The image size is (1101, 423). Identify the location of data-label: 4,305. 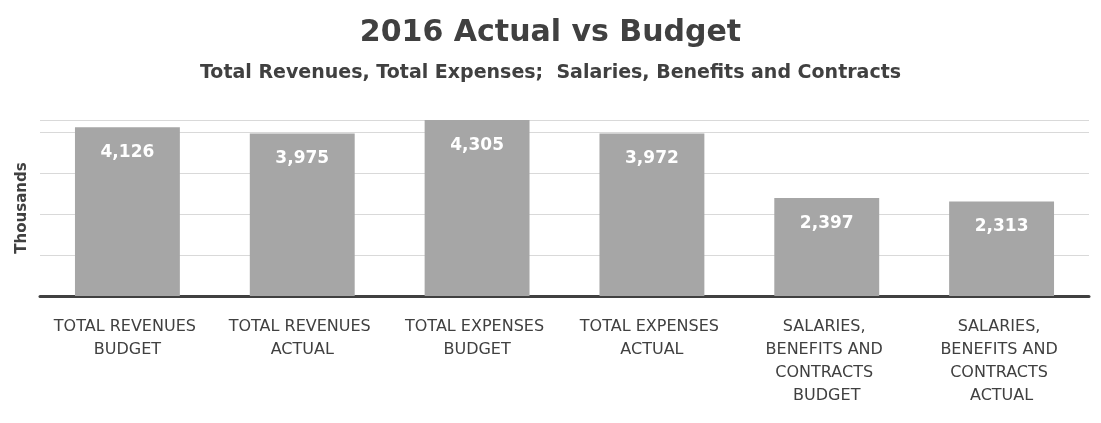
(477, 143).